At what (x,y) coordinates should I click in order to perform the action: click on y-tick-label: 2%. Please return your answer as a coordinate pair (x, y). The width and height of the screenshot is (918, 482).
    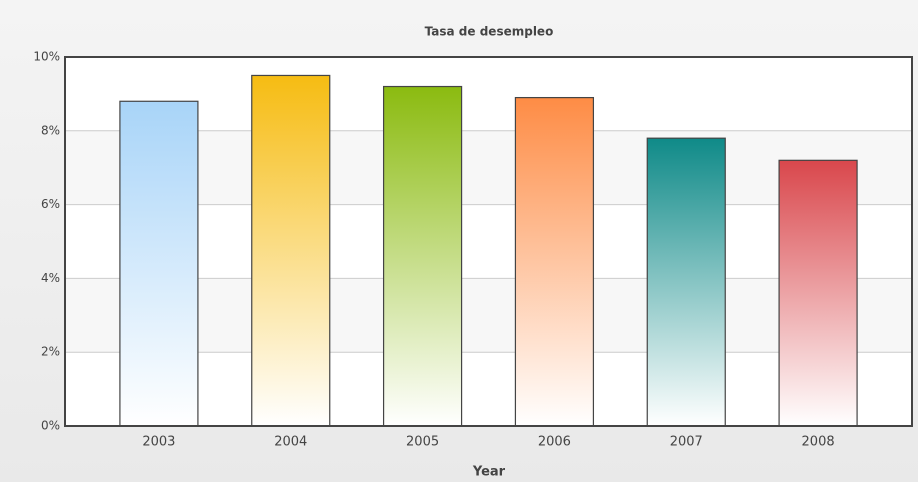
    Looking at the image, I should click on (50, 352).